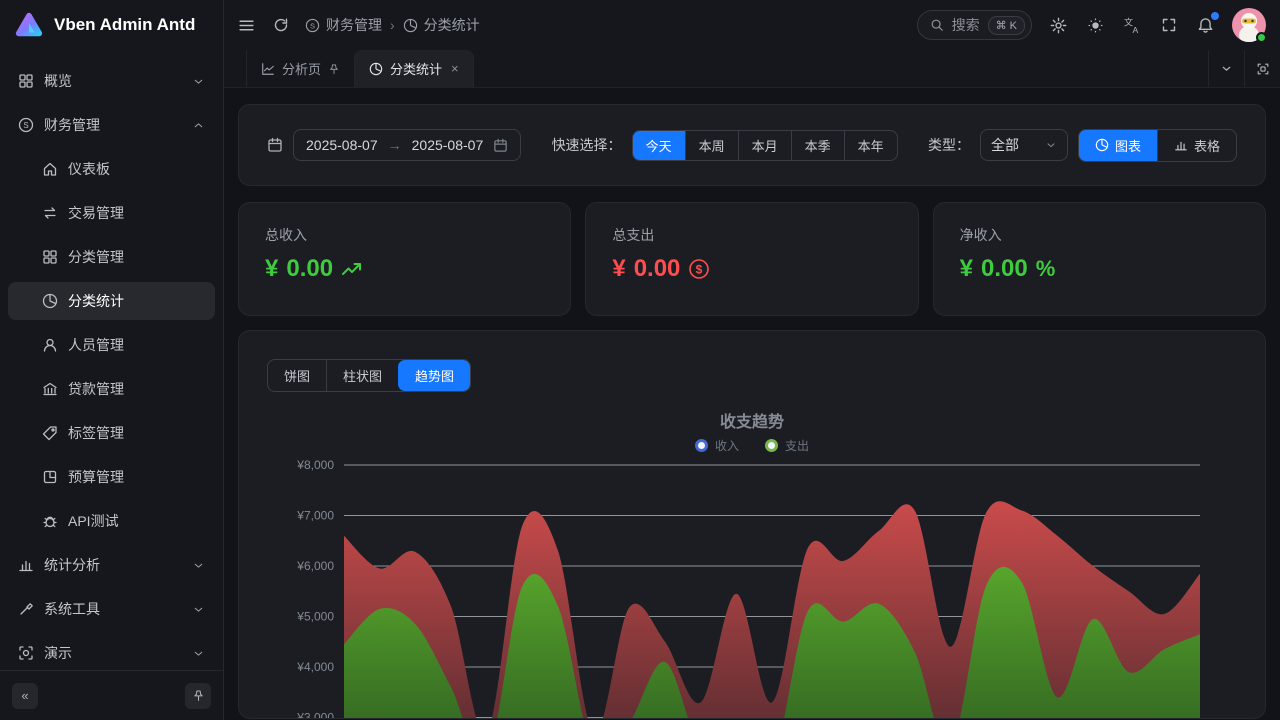 This screenshot has width=1280, height=720. Describe the element at coordinates (111, 257) in the screenshot. I see `sidebar-item-categories: 分类管理` at that location.